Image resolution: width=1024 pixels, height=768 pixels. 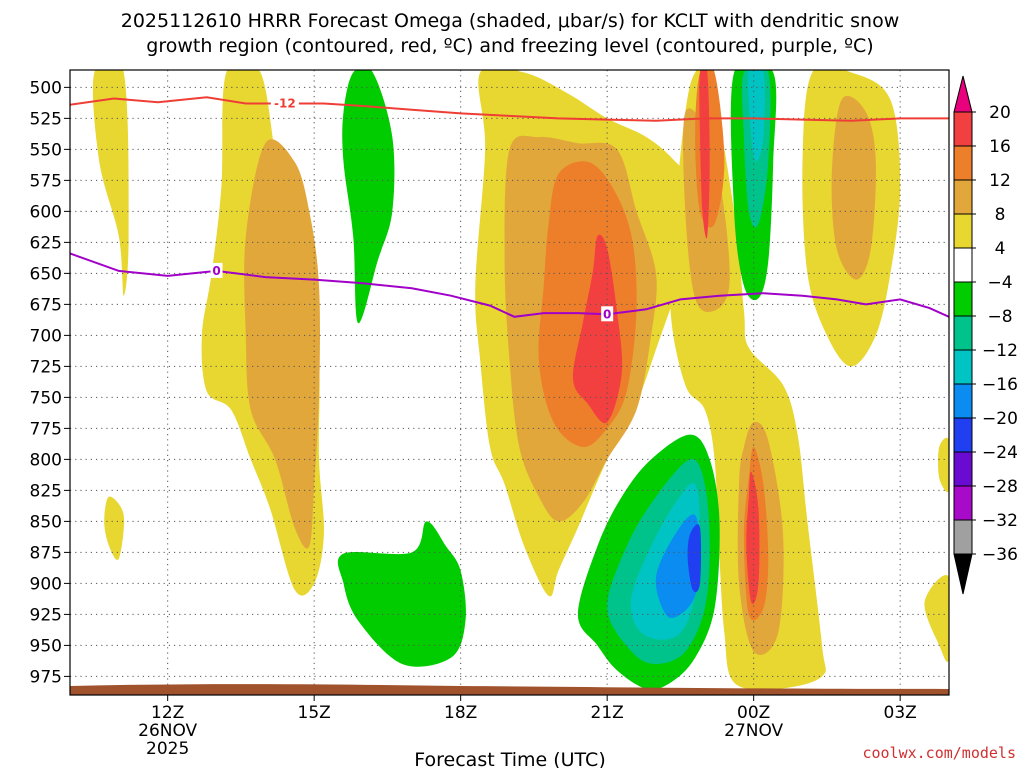 I want to click on colorbar-label: −4, so click(x=999, y=283).